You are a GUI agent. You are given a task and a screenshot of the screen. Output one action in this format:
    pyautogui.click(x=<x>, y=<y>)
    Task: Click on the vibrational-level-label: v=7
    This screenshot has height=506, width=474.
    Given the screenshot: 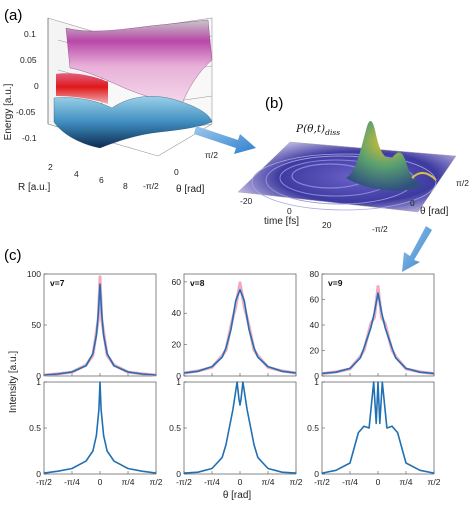 What is the action you would take?
    pyautogui.click(x=57, y=283)
    